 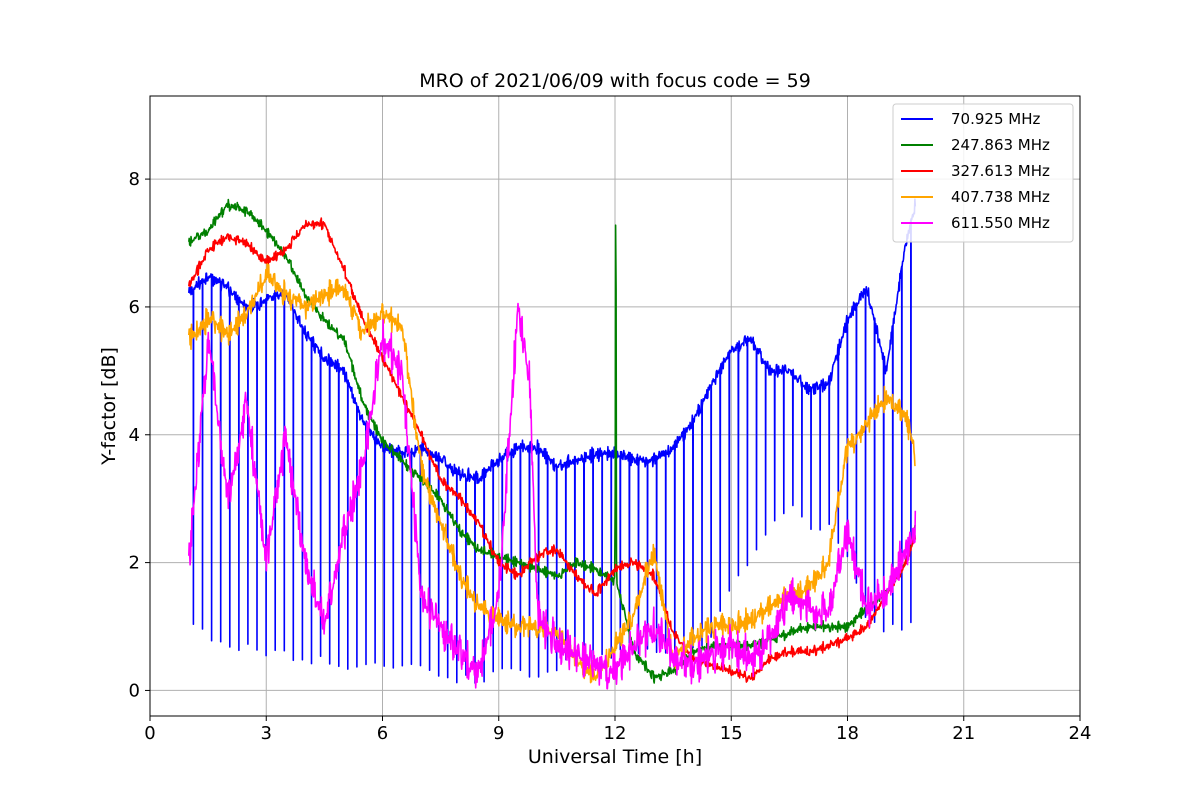 I want to click on legend-entry: 327.613 MHz, so click(x=1000, y=171).